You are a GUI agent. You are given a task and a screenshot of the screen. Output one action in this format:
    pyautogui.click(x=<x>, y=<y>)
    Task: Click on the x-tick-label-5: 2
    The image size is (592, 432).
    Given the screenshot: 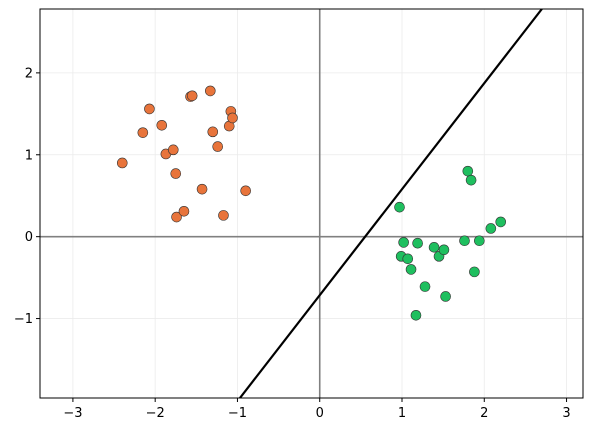 What is the action you would take?
    pyautogui.click(x=484, y=413)
    